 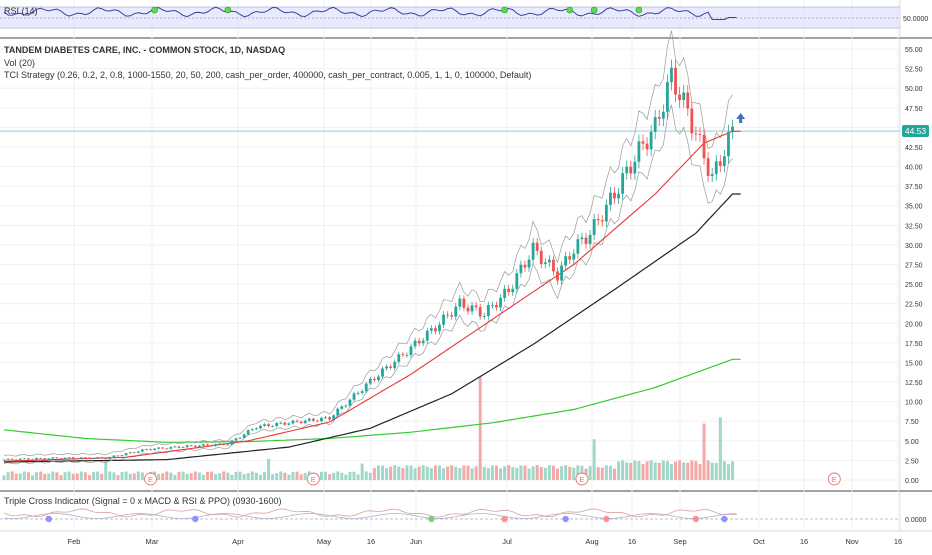 What do you see at coordinates (20, 63) in the screenshot?
I see `vol-label: Vol (20)` at bounding box center [20, 63].